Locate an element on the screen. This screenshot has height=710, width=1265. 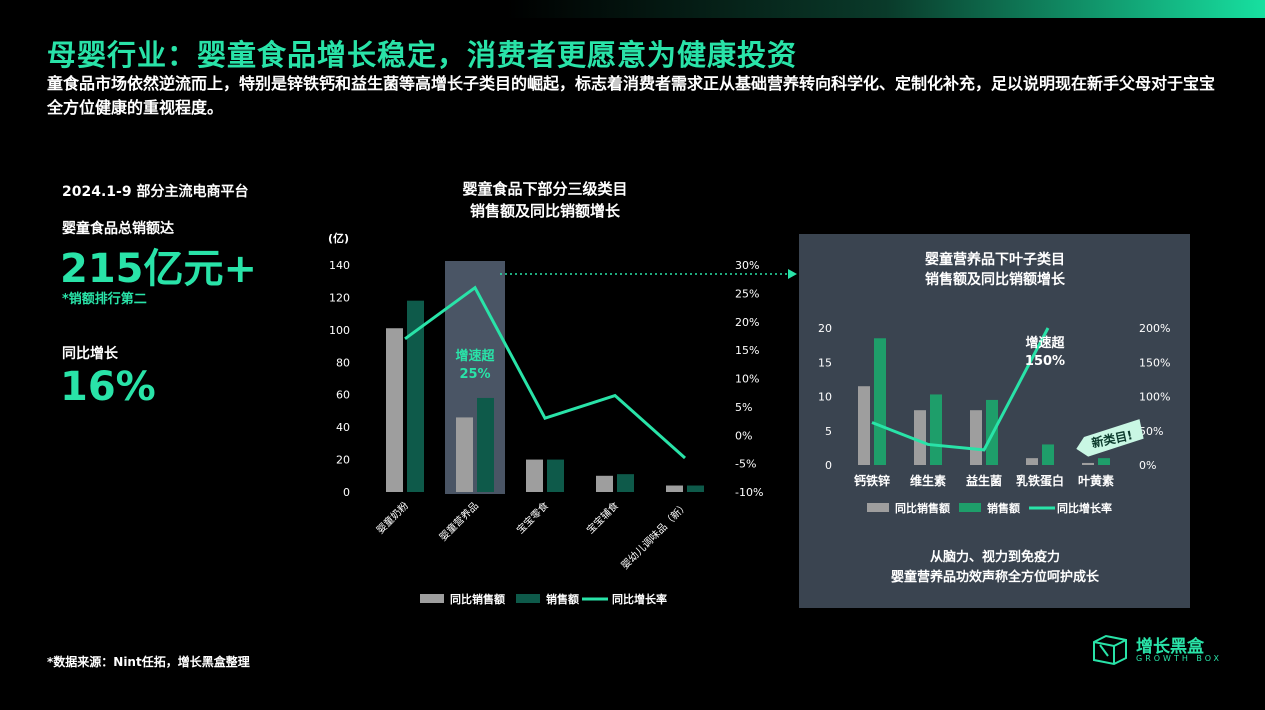
chart2-right-tick: 100% is located at coordinates (1154, 397).